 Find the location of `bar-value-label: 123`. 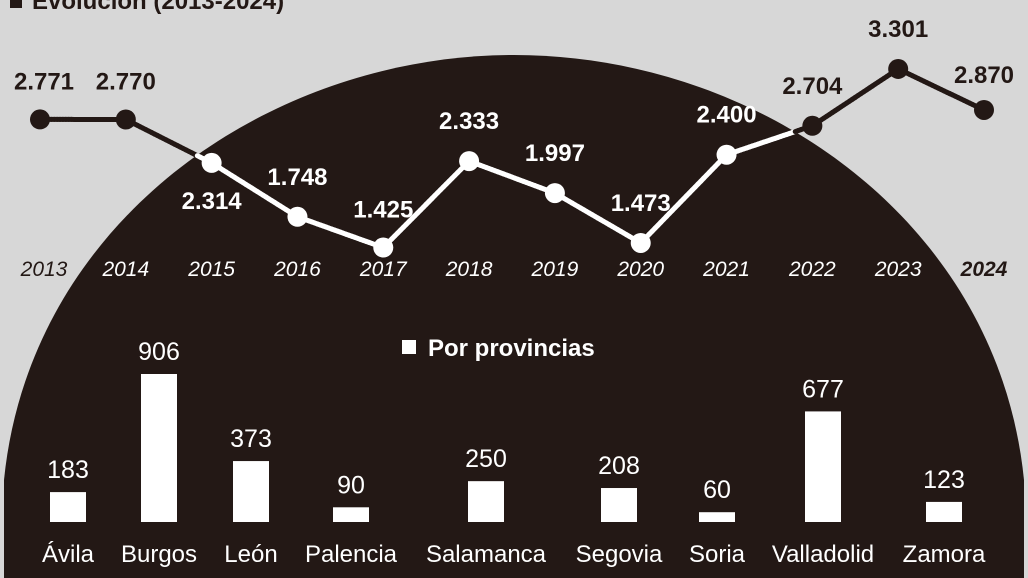

bar-value-label: 123 is located at coordinates (944, 480).